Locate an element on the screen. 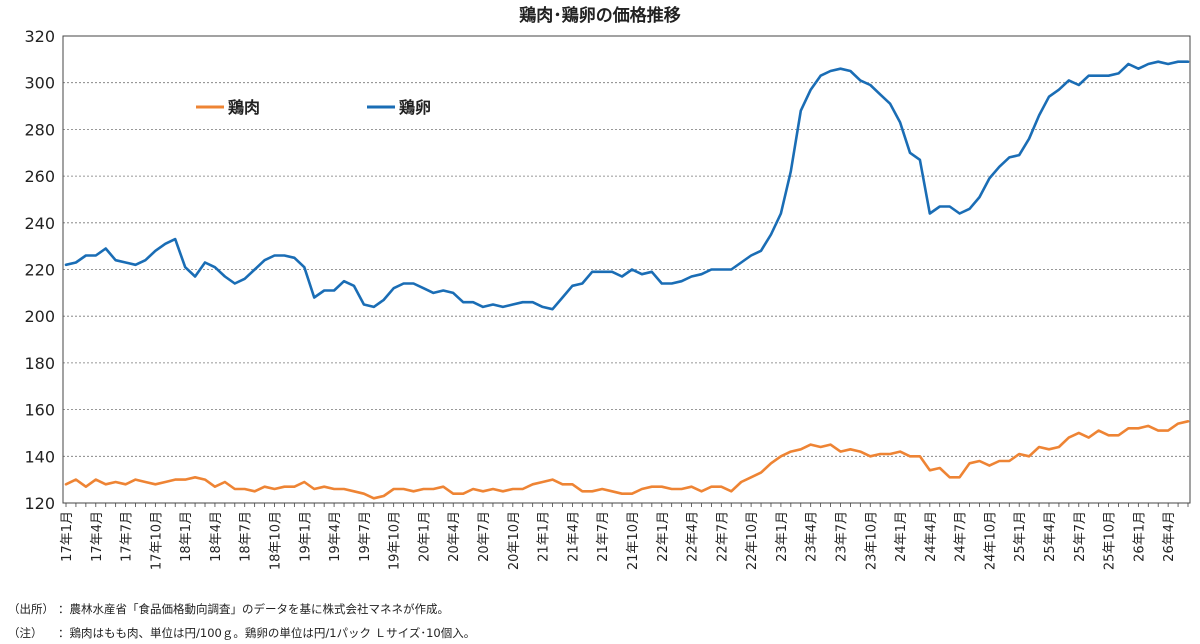  x-tick-label: 25年10月 is located at coordinates (1110, 540).